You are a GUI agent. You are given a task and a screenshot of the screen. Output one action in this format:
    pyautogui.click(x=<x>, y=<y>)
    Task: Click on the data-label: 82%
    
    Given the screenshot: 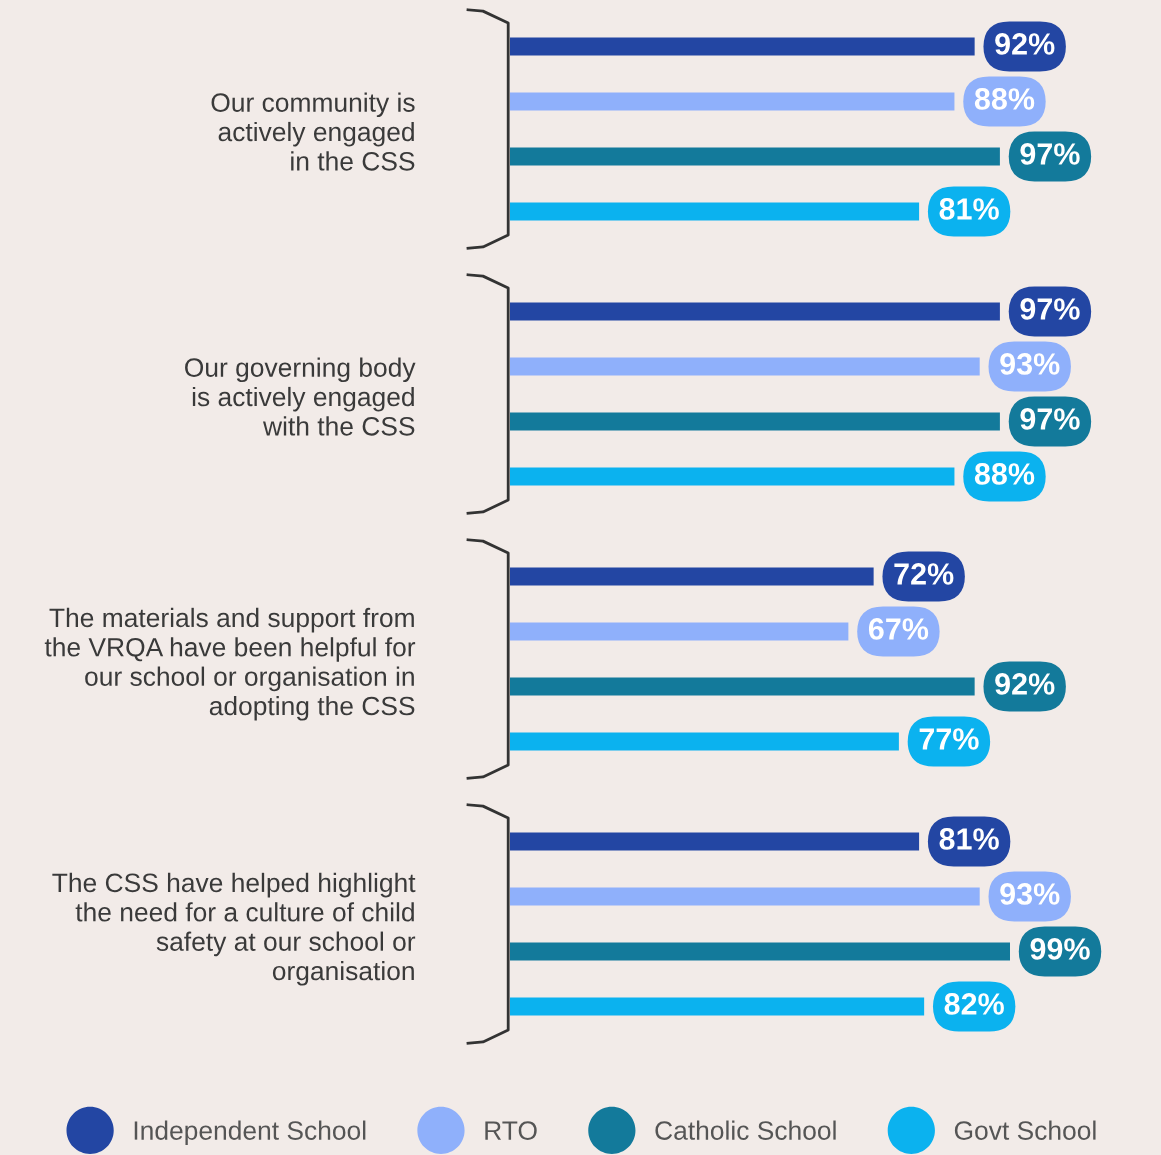 What is the action you would take?
    pyautogui.click(x=974, y=1004)
    